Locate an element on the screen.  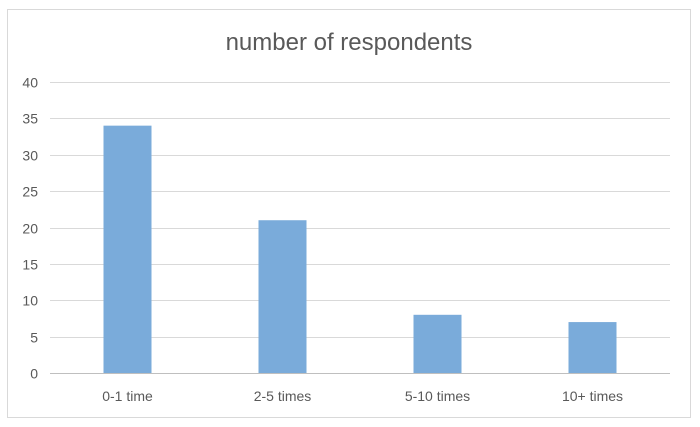
y-tick-label: 0 is located at coordinates (34, 374).